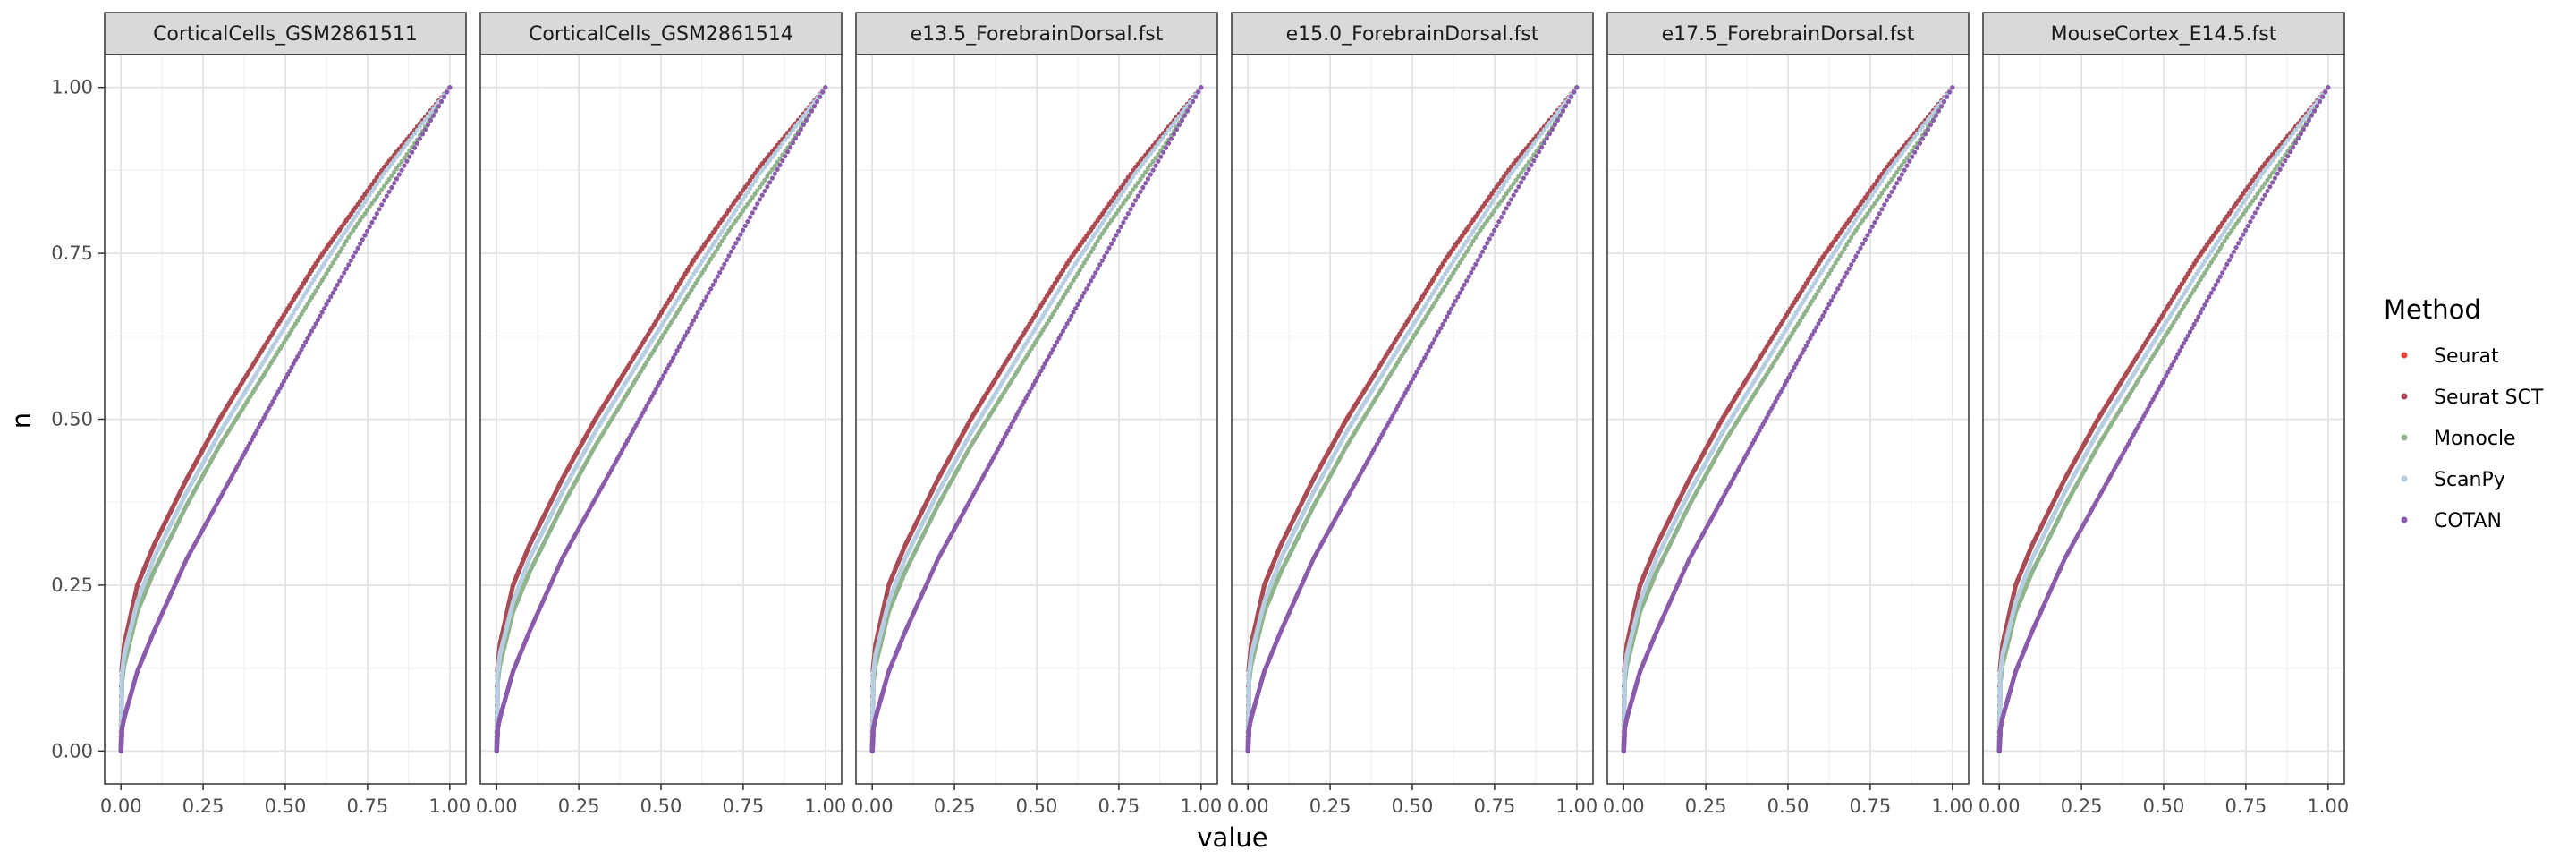 This screenshot has height=859, width=2576. Describe the element at coordinates (285, 34) in the screenshot. I see `panel-title: CorticalCells_GSM2861511` at that location.